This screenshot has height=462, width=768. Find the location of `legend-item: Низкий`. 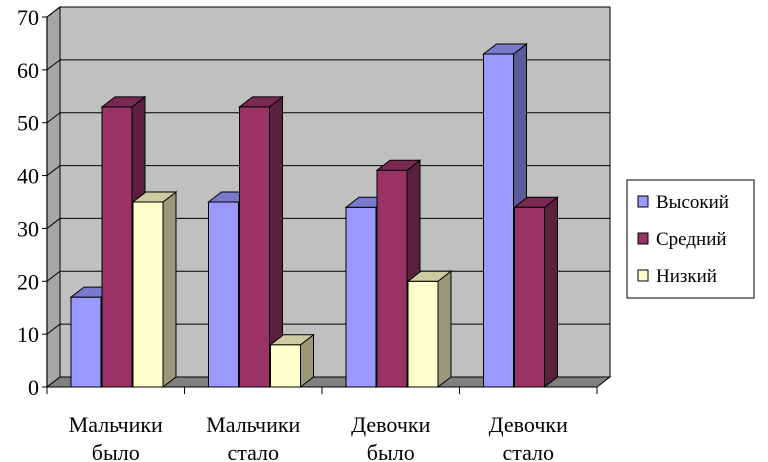

legend-item: Низкий is located at coordinates (677, 276).